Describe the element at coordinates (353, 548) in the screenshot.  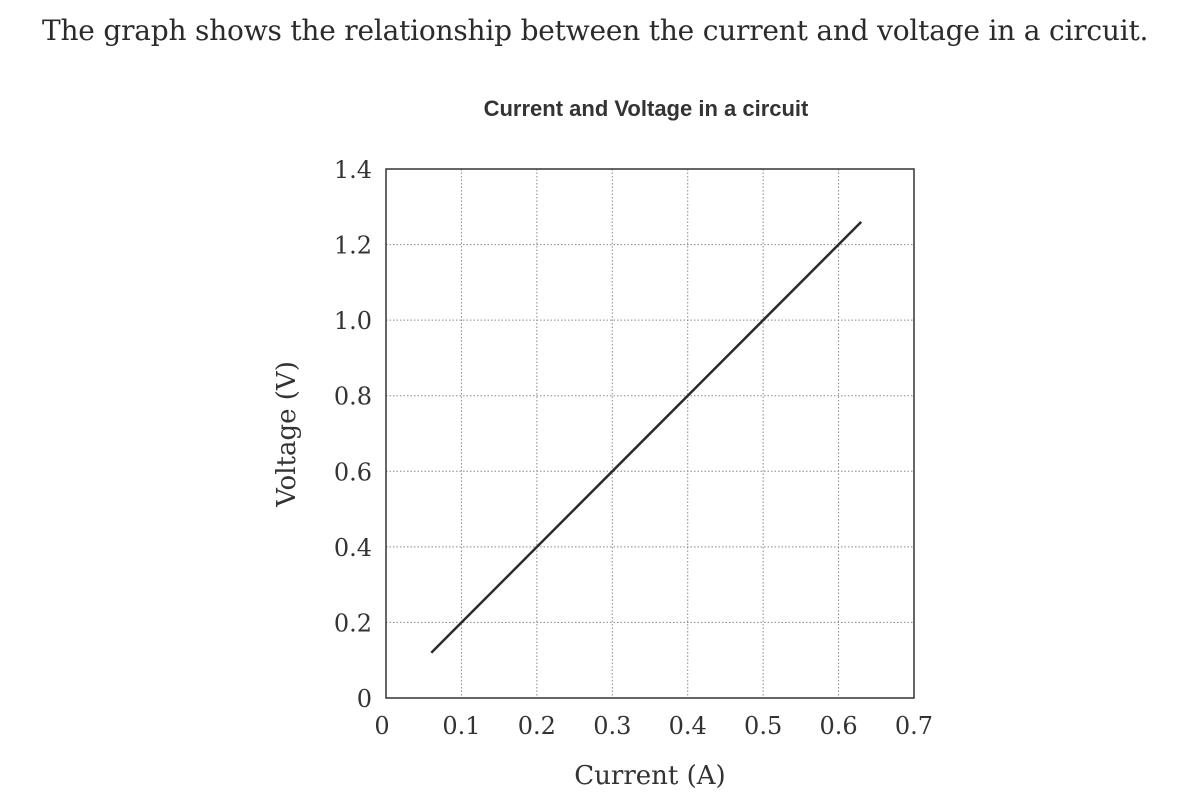
I see `y-tick-label: 0.4` at that location.